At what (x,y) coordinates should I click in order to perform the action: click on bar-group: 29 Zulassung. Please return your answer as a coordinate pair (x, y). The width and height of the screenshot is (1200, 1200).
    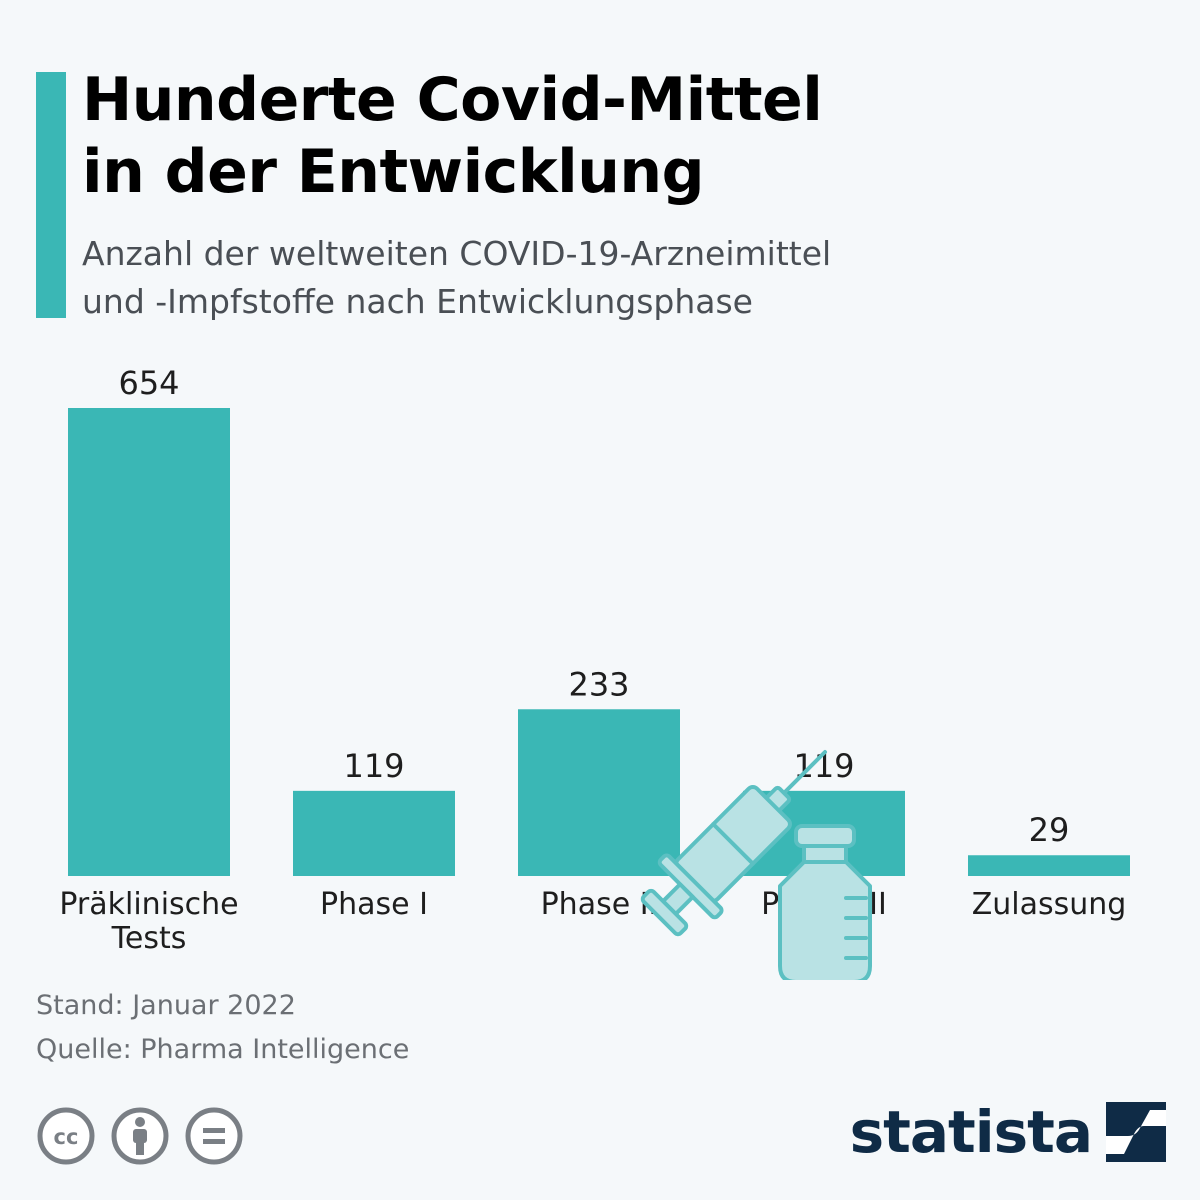
    Looking at the image, I should click on (1049, 866).